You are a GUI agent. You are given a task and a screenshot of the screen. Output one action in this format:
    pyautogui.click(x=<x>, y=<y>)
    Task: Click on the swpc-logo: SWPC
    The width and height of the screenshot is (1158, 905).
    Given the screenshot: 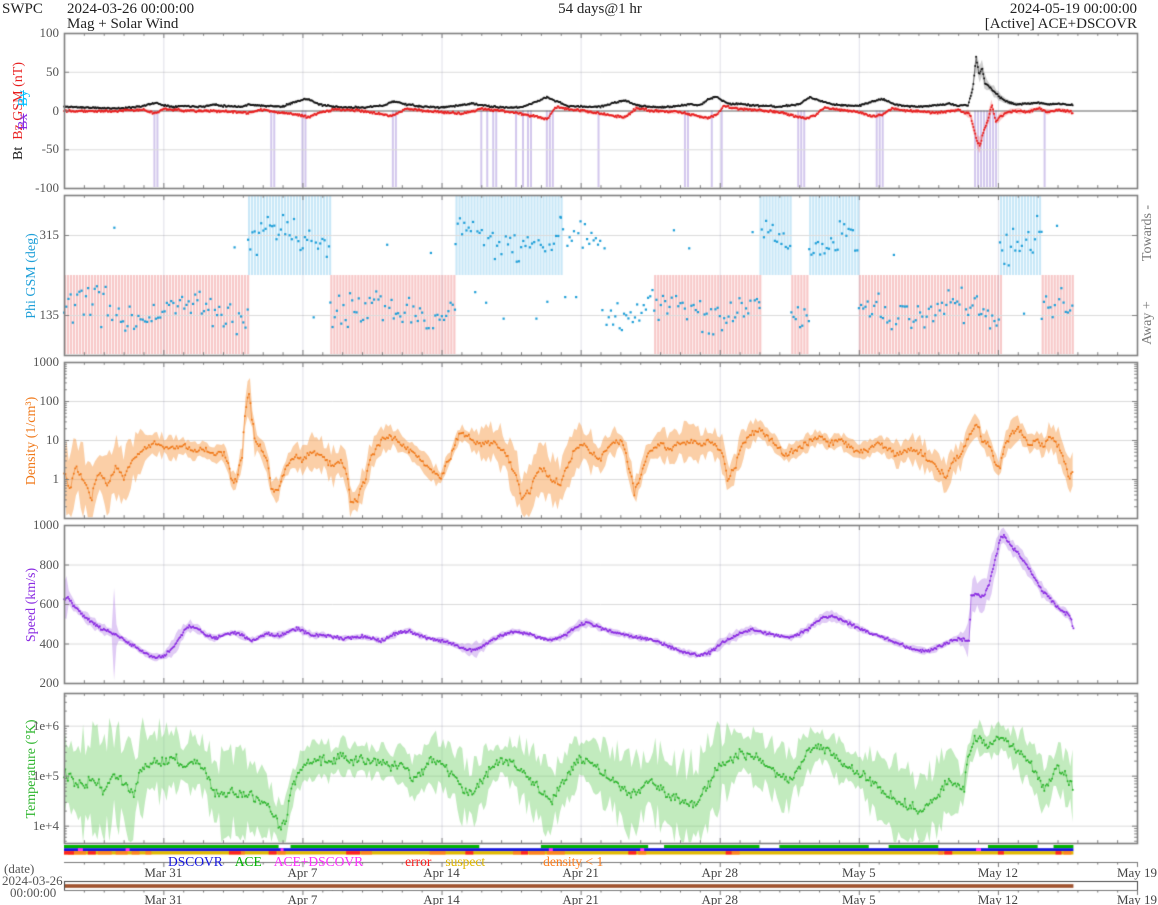 What is the action you would take?
    pyautogui.click(x=22, y=9)
    